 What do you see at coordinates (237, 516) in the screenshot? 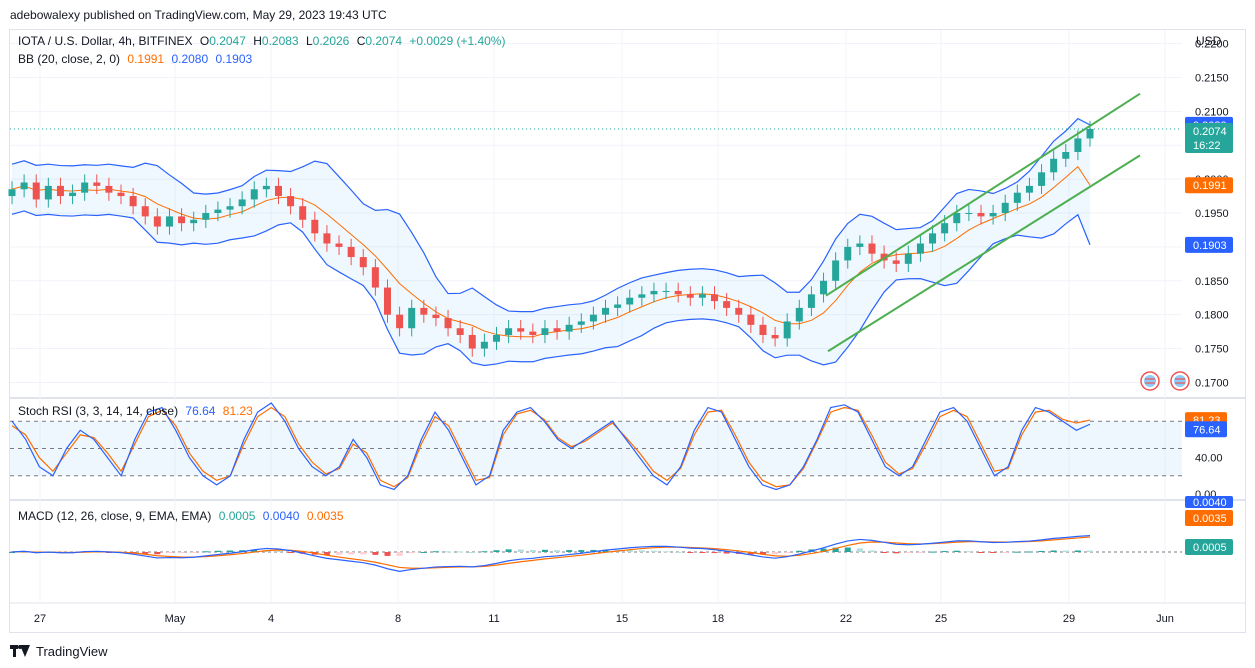
I see `macd-hist-value: 0.0005` at bounding box center [237, 516].